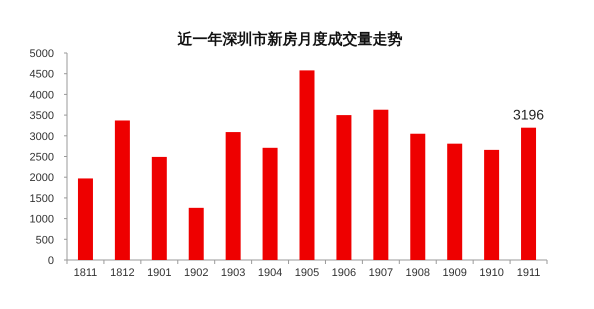 This screenshot has height=309, width=594. I want to click on y-tick-label: 2000, so click(42, 178).